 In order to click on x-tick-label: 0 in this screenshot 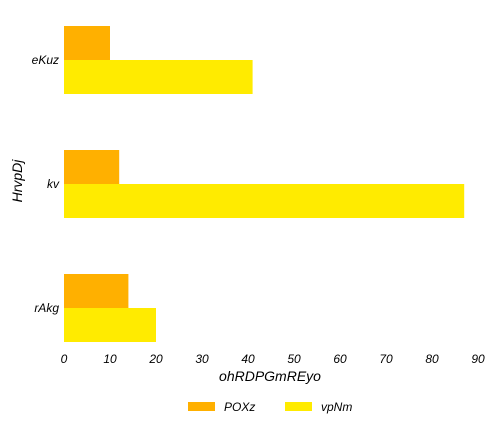, I will do `click(64, 359)`.